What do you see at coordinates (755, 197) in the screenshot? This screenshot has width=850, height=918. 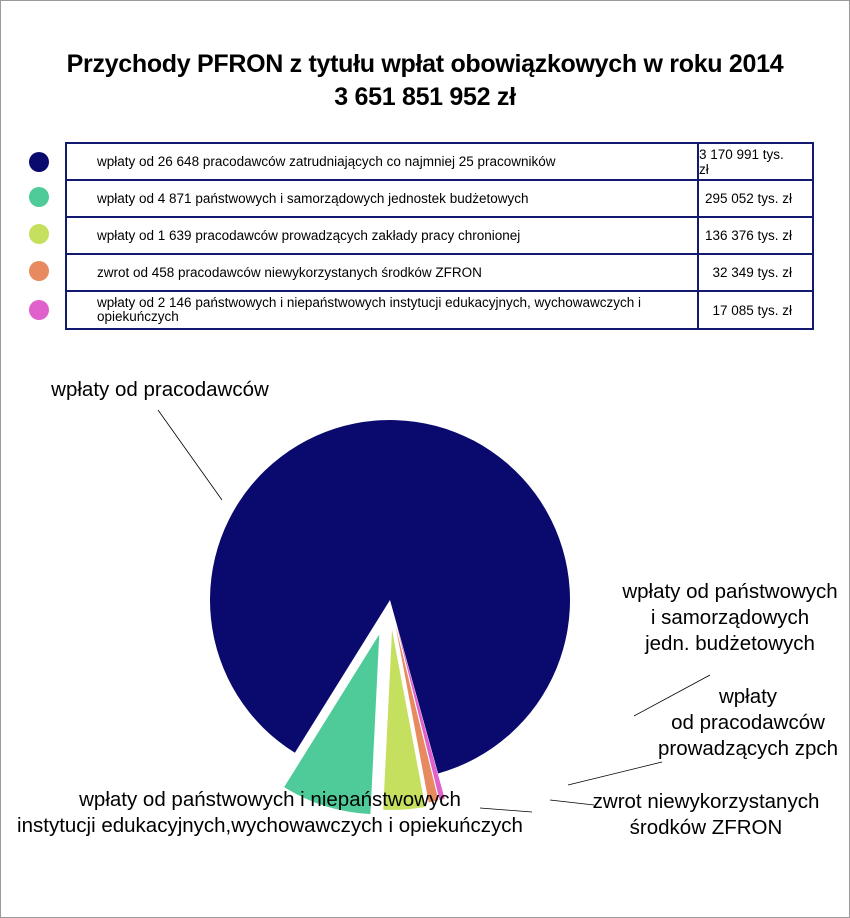 I see `legend-value: 295 052 tys. zł` at bounding box center [755, 197].